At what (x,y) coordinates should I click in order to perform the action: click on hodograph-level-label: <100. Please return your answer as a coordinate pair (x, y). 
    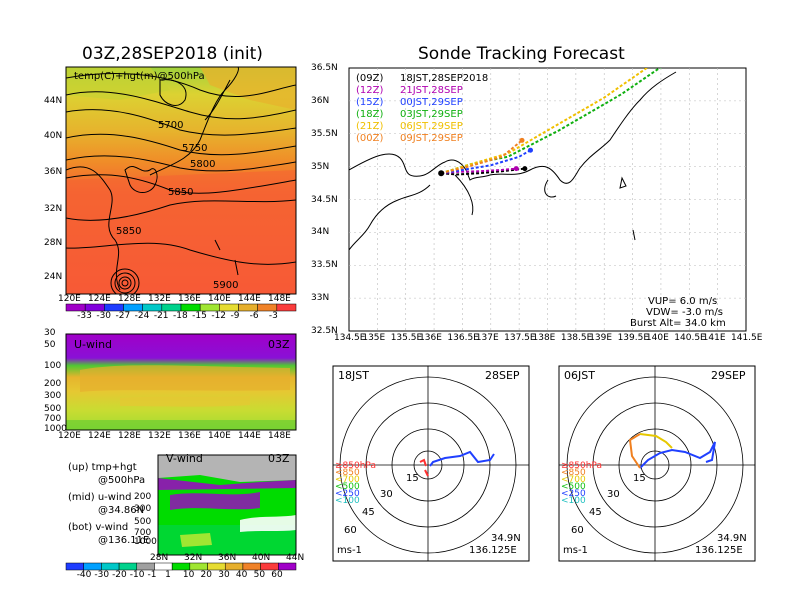
    Looking at the image, I should click on (347, 501).